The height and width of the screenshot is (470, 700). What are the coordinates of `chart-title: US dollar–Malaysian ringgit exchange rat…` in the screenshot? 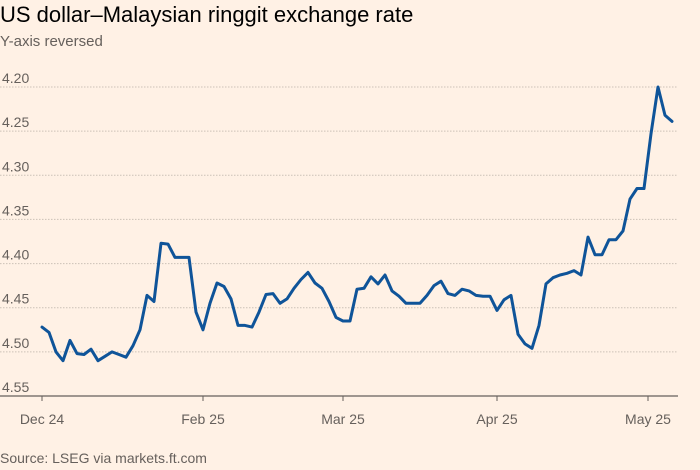 It's located at (207, 14).